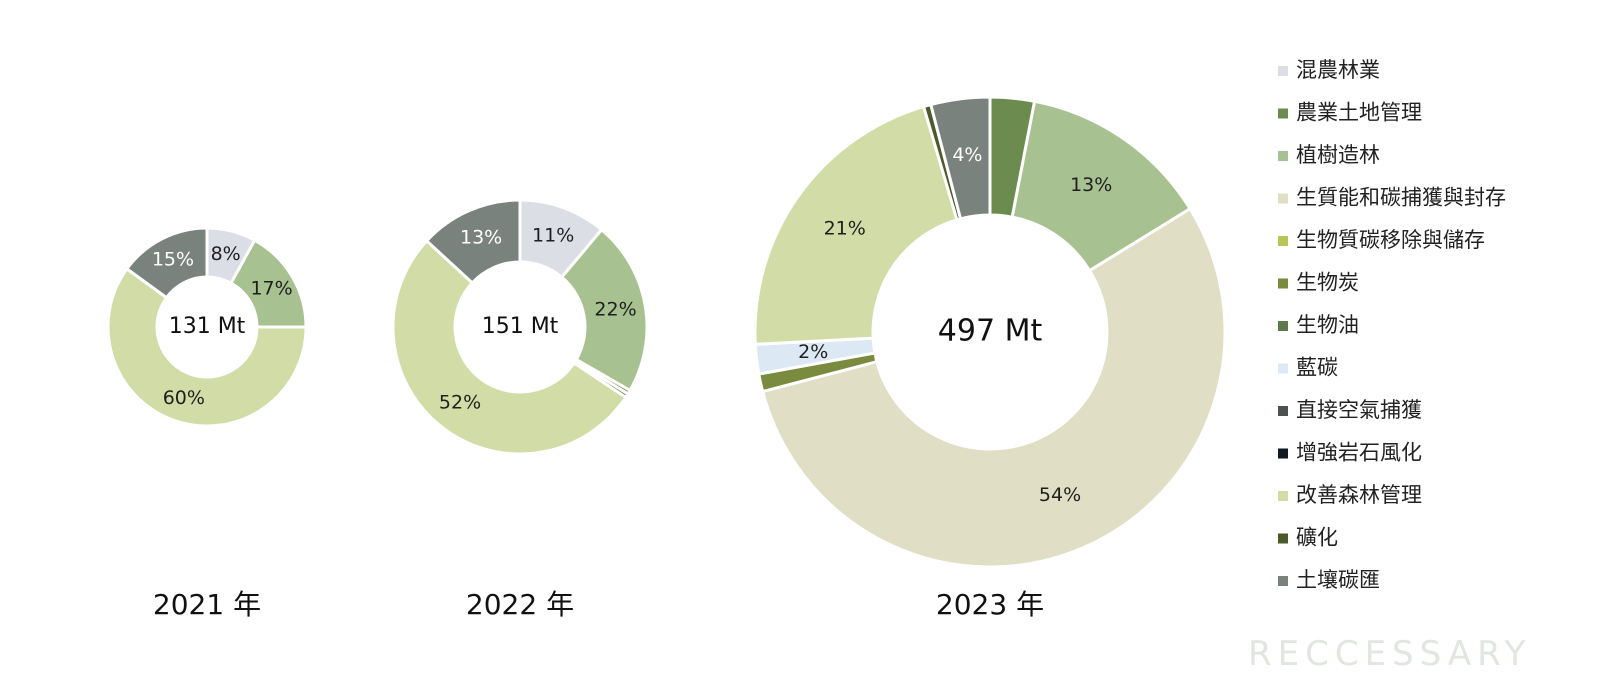 The image size is (1600, 694). What do you see at coordinates (1401, 198) in the screenshot?
I see `legend-label: 生質能和碳捕獲與封存` at bounding box center [1401, 198].